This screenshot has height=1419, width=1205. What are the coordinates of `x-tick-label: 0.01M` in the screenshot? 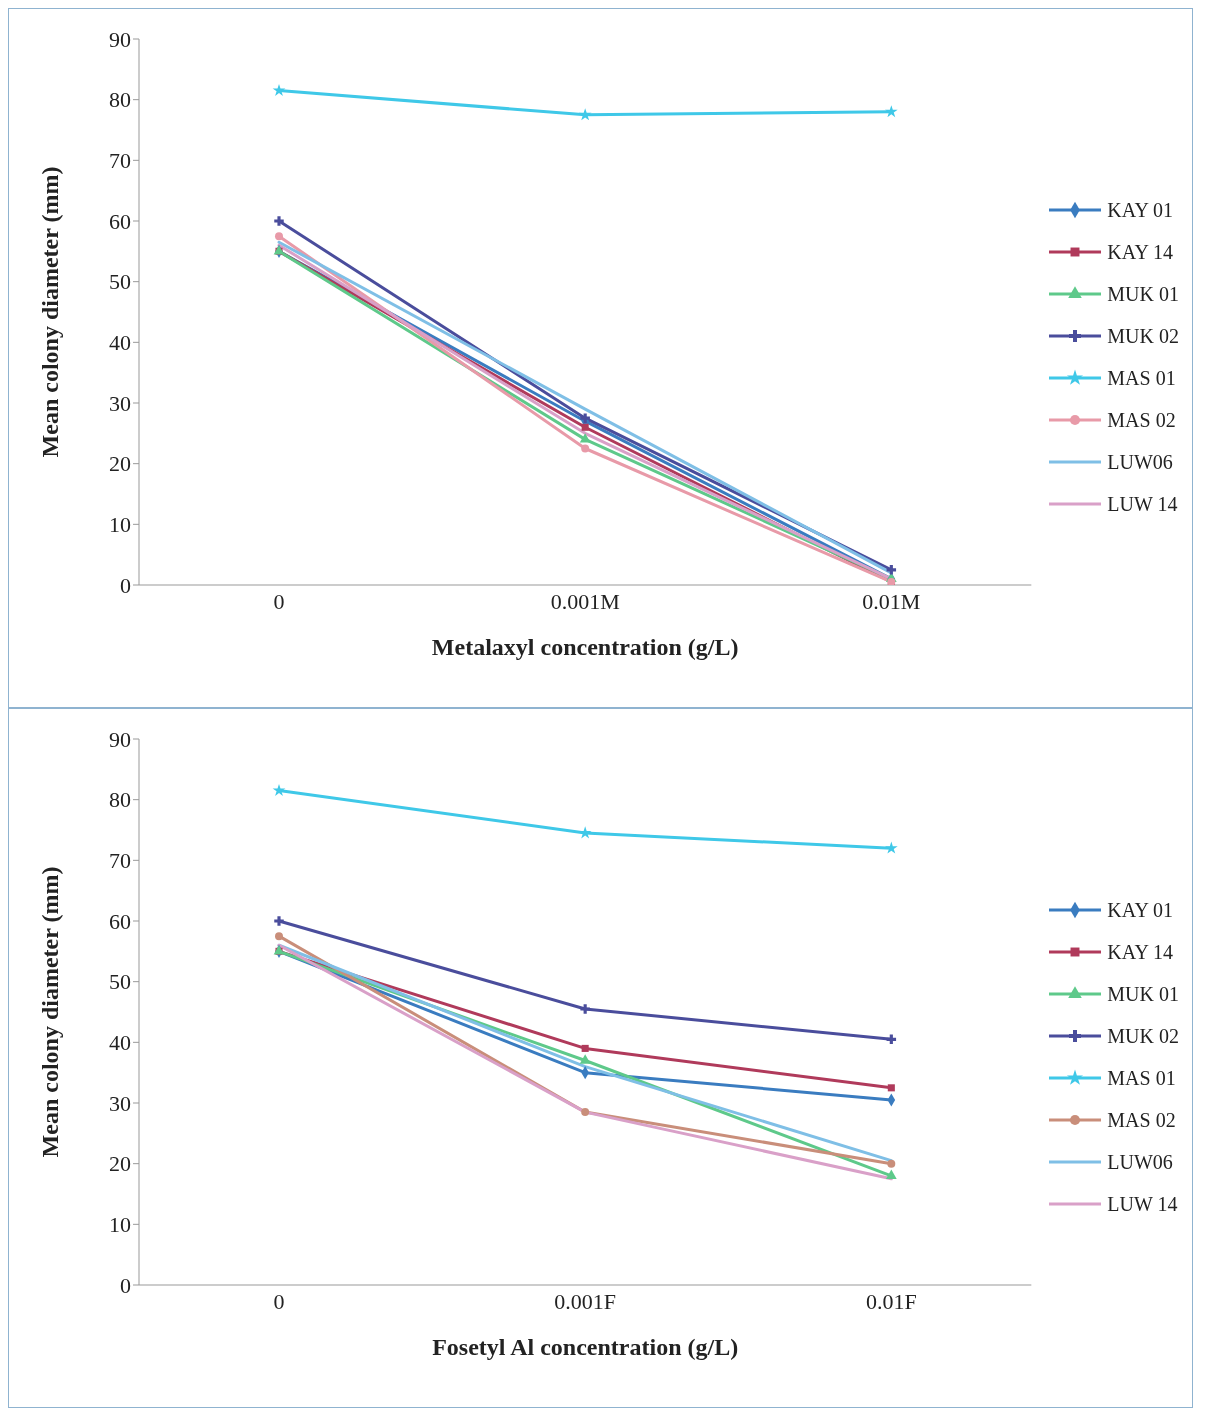 It's located at (891, 601).